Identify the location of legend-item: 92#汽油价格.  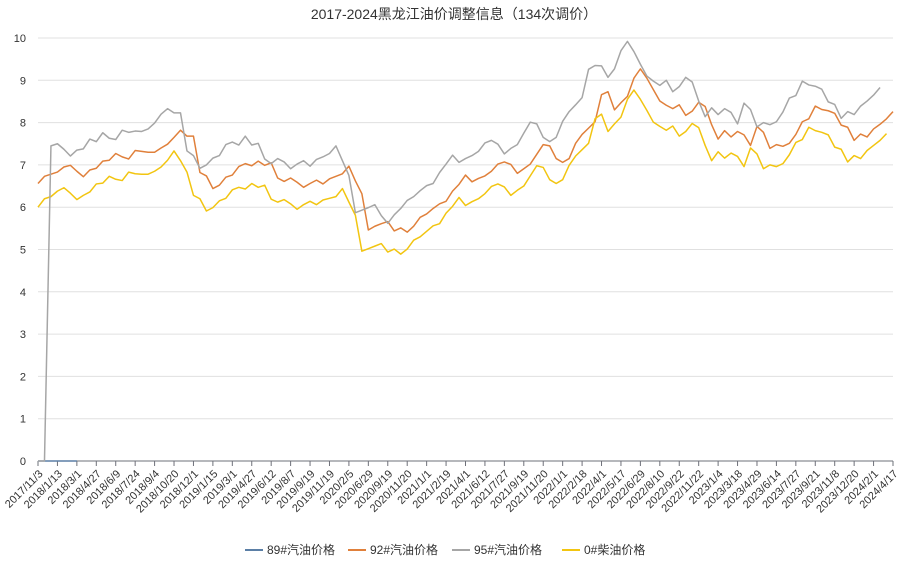
(393, 549).